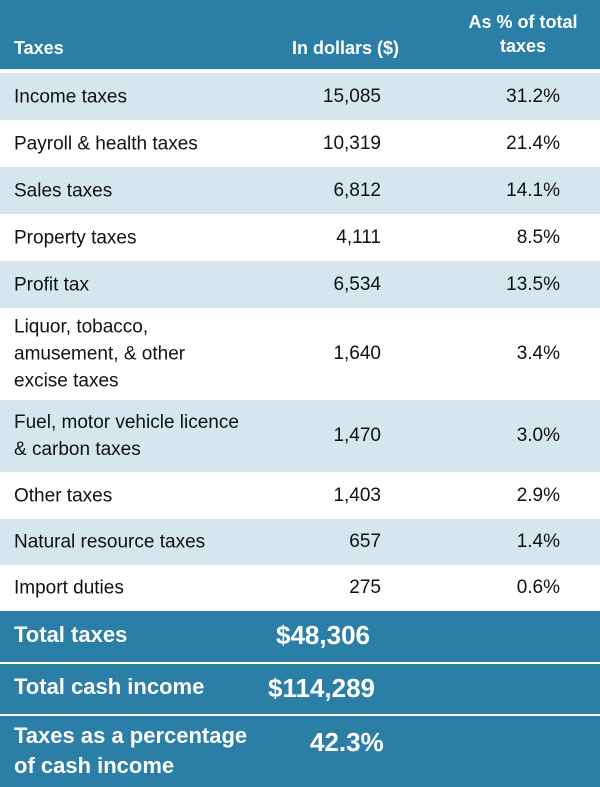 The image size is (600, 787). Describe the element at coordinates (51, 284) in the screenshot. I see `row-label: Profit tax` at that location.